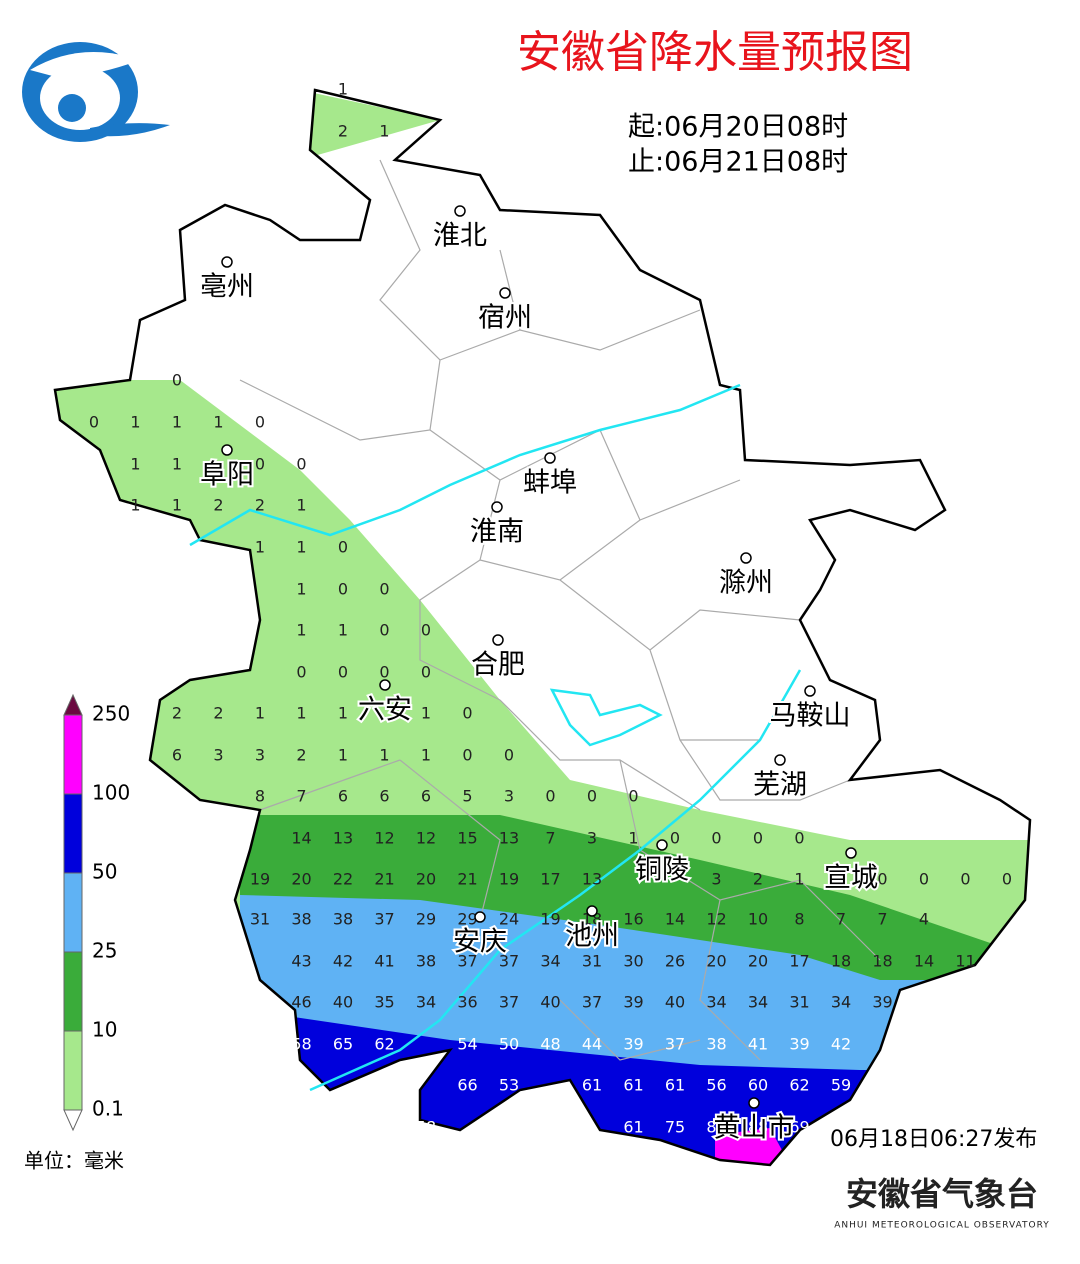  Describe the element at coordinates (841, 1002) in the screenshot. I see `grid-value: 34` at that location.